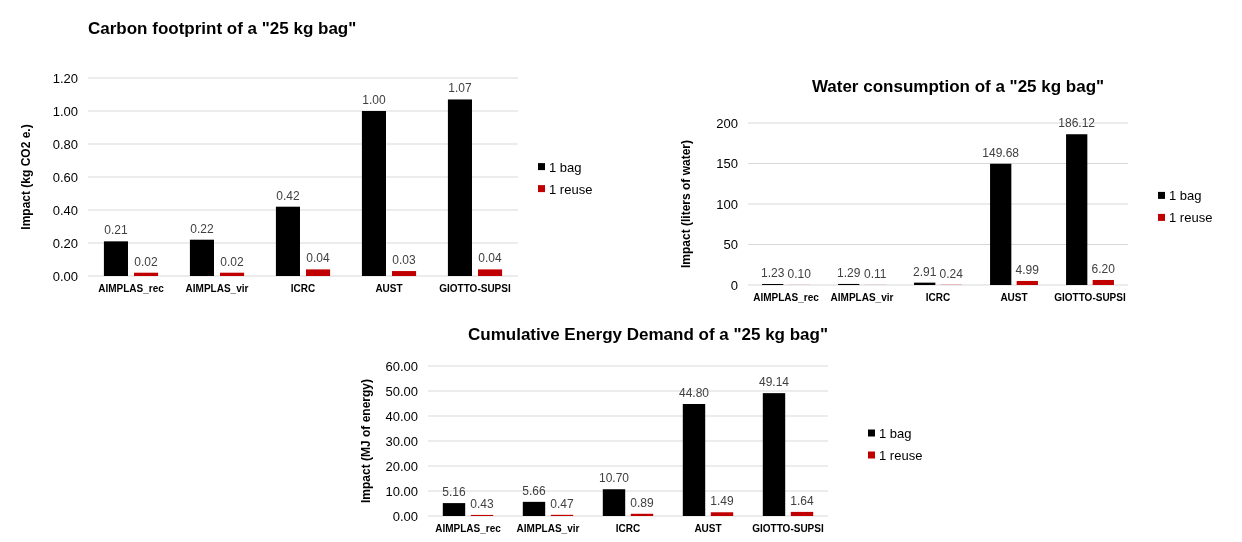  I want to click on data-label: 49.14, so click(774, 382).